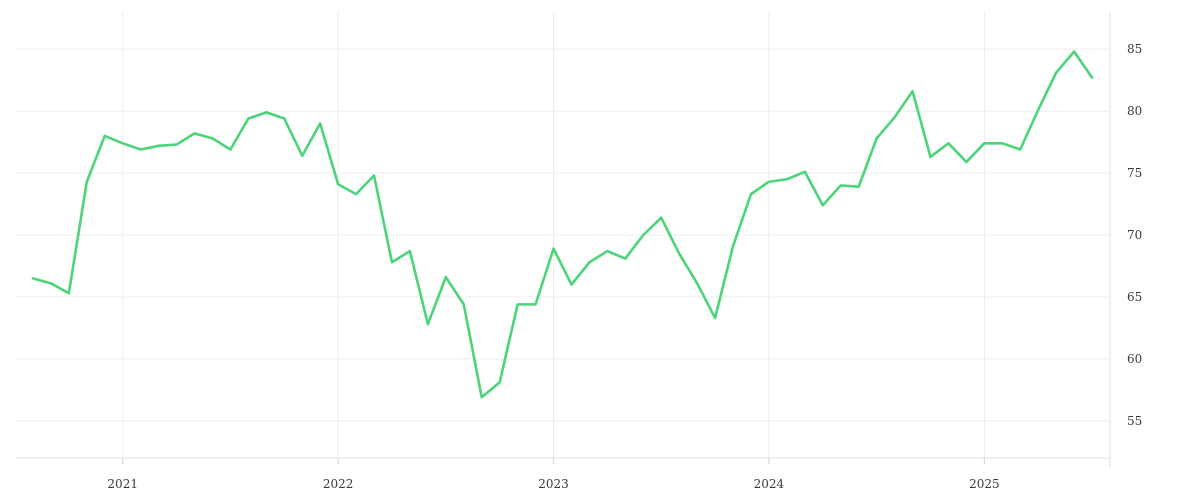 The height and width of the screenshot is (500, 1200). What do you see at coordinates (1134, 173) in the screenshot?
I see `y-tick-label: 75` at bounding box center [1134, 173].